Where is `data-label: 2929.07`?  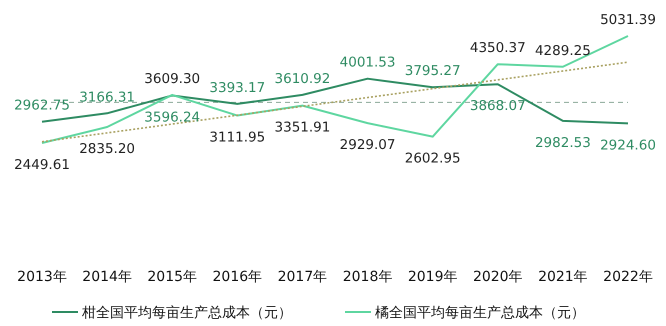
data-label: 2929.07 is located at coordinates (368, 145).